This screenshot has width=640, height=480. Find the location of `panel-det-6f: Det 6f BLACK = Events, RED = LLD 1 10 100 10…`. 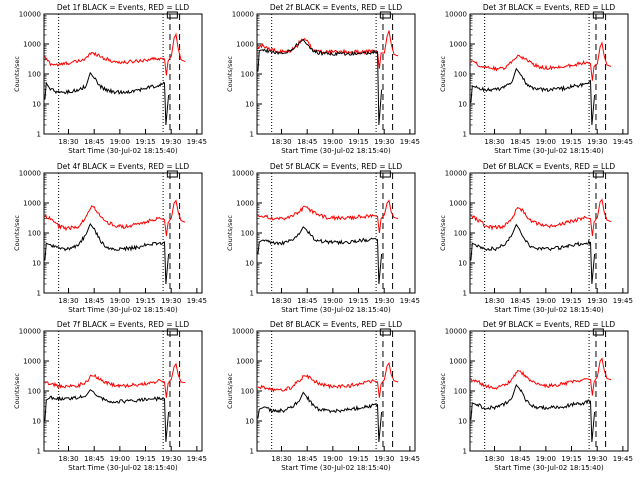

panel-det-6f: Det 6f BLACK = Events, RED = LLD 1 10 100 10… is located at coordinates (536, 238).